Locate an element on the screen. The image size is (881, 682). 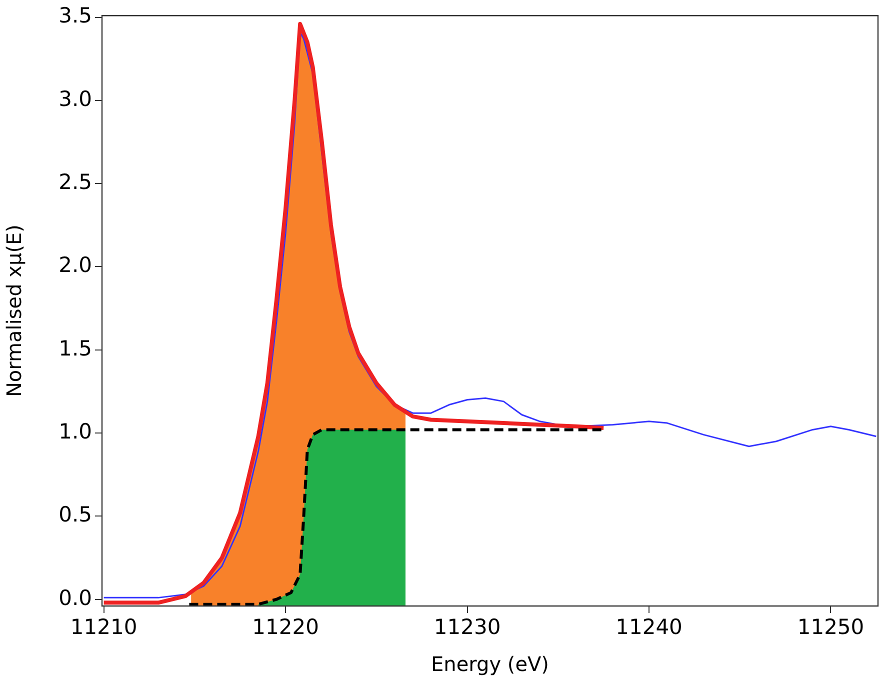
x-axis-title: Energy (eV) is located at coordinates (490, 664).